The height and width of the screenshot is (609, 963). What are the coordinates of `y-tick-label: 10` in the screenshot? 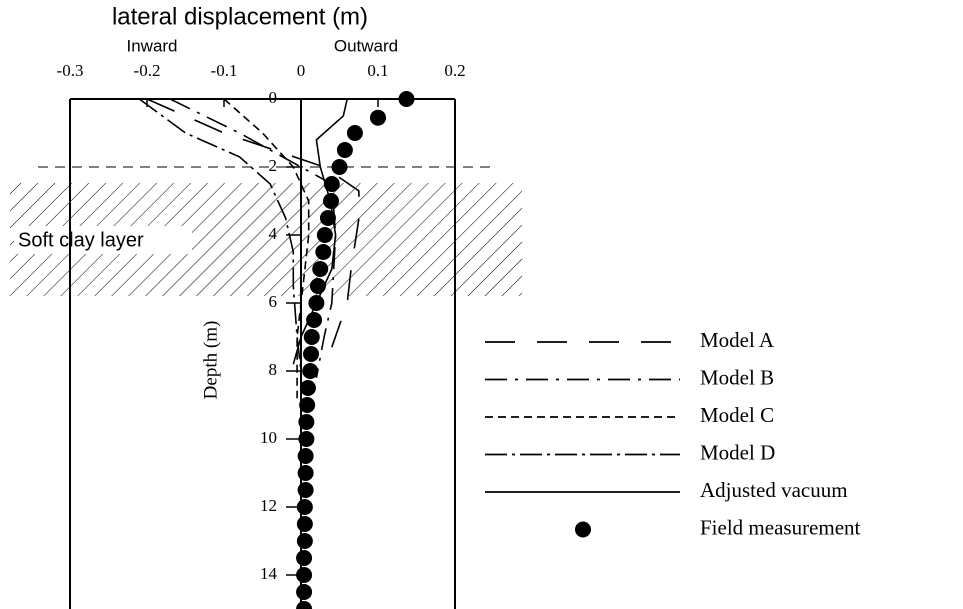 It's located at (268, 437).